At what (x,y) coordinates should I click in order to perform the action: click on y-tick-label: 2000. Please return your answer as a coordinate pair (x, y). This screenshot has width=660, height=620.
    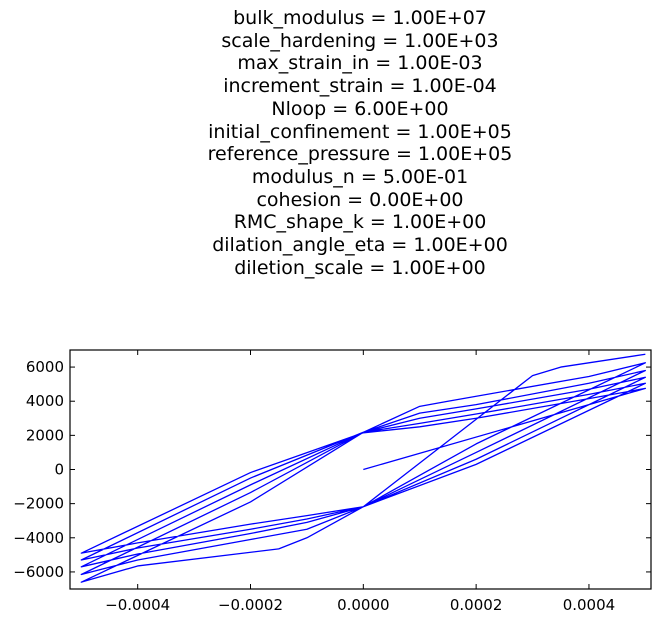
    Looking at the image, I should click on (45, 435).